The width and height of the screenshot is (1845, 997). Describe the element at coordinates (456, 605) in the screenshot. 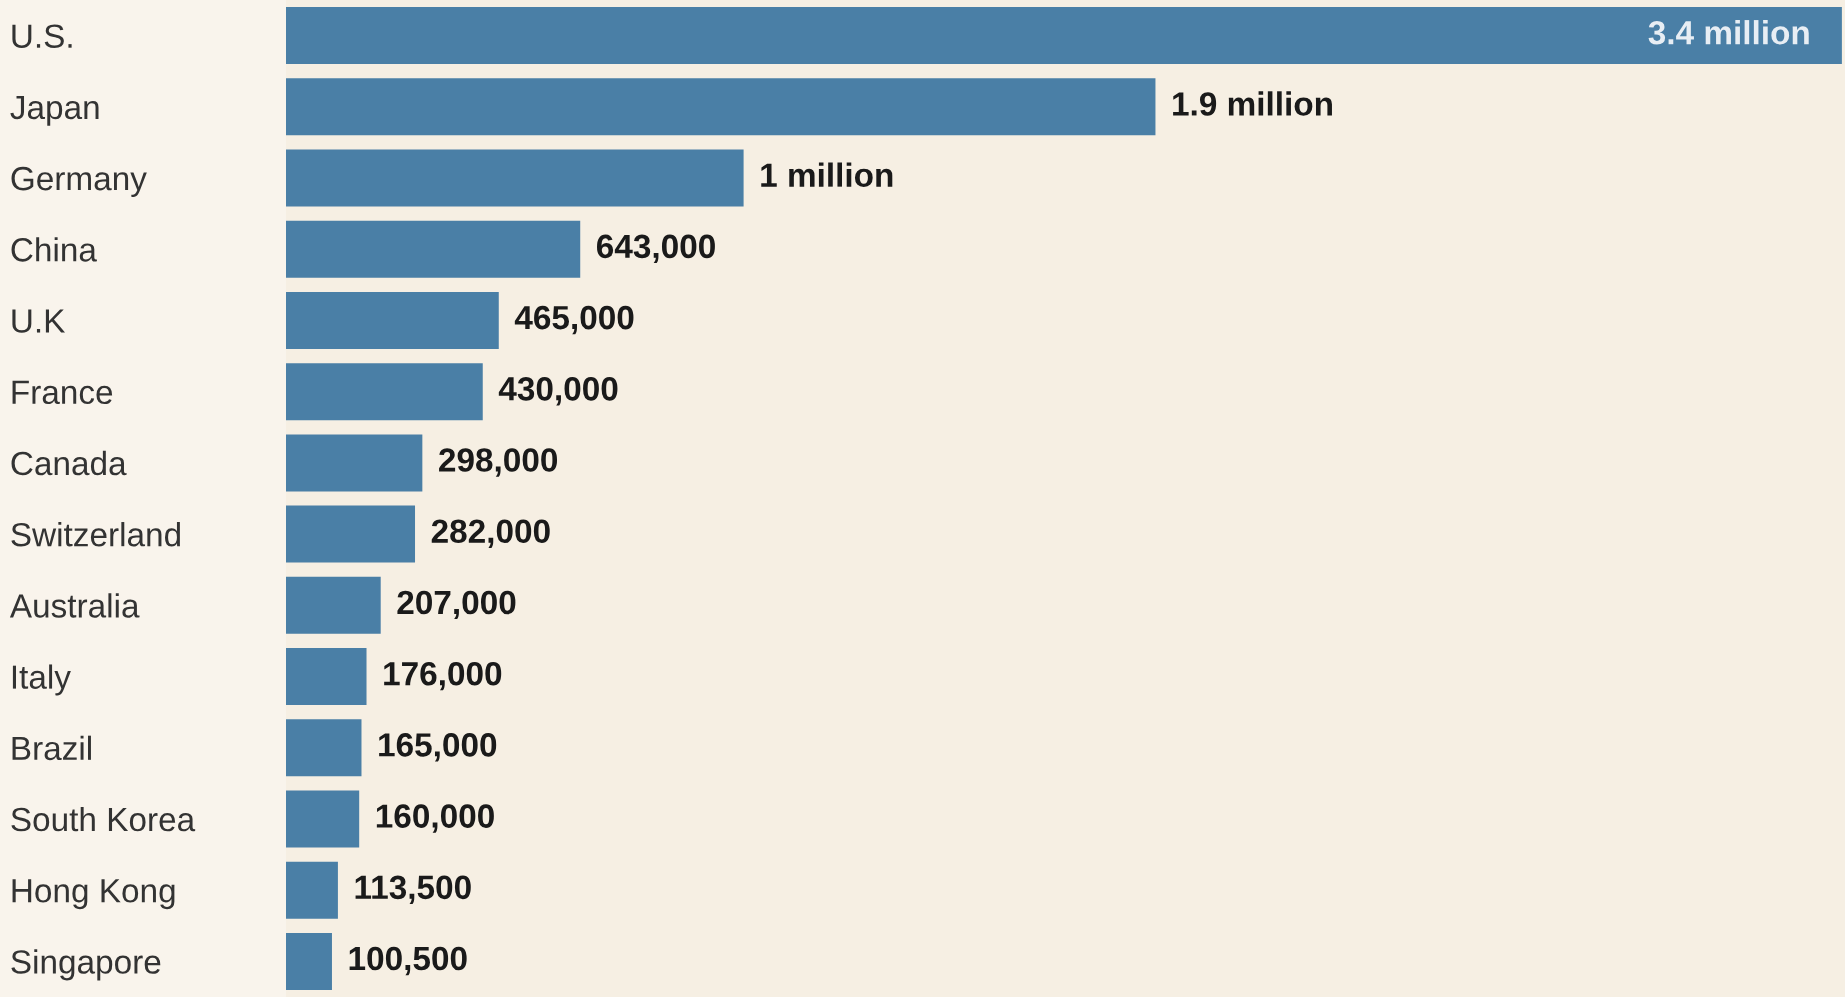

I see `data-label: 207,000` at that location.